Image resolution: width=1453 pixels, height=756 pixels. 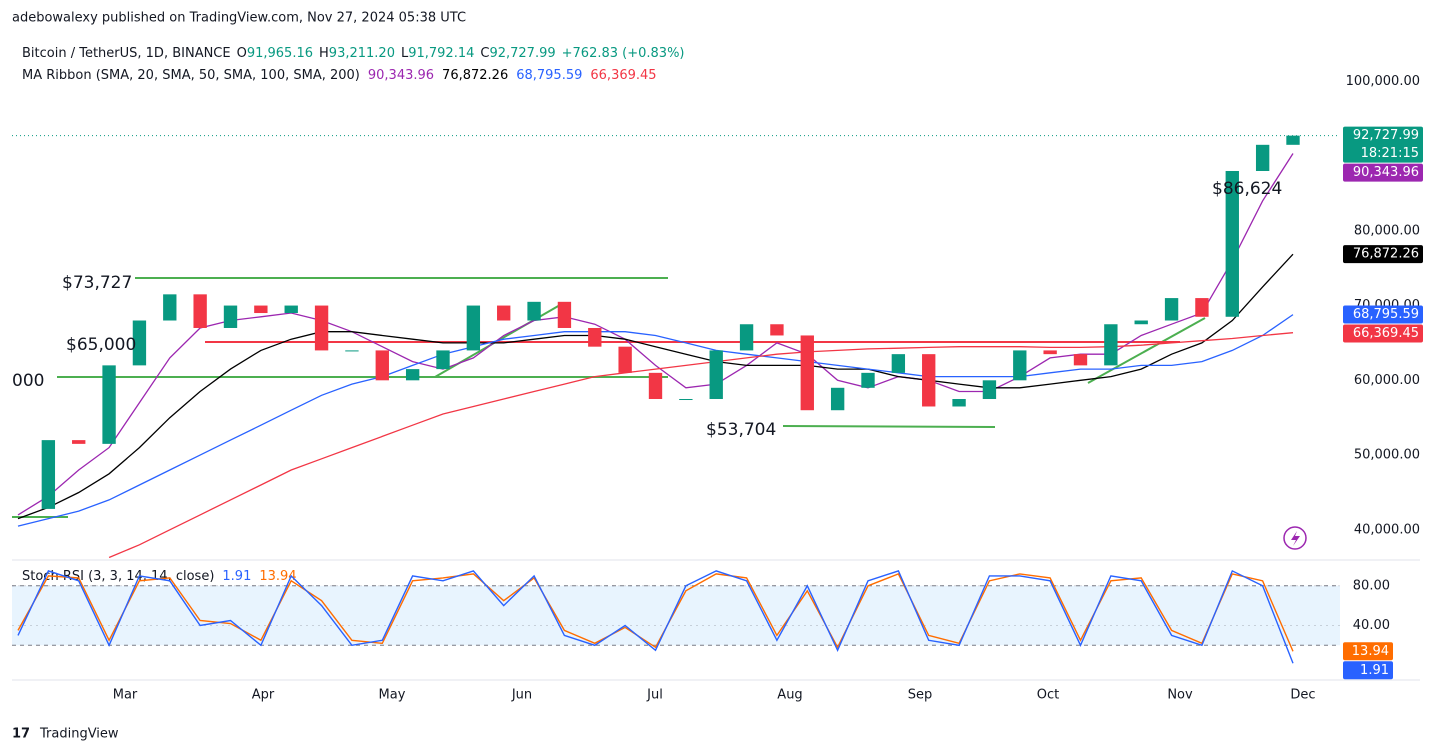 What do you see at coordinates (1390, 153) in the screenshot?
I see `price-label: 18:21:15` at bounding box center [1390, 153].